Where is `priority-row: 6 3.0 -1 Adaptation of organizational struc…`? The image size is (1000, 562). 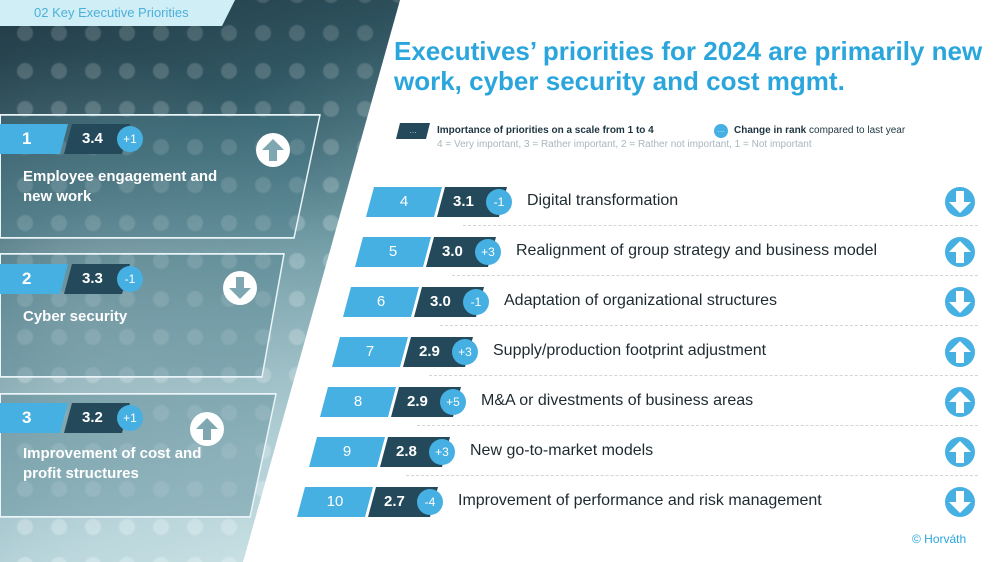
priority-row: 6 3.0 -1 Adaptation of organizational struc… is located at coordinates (500, 306).